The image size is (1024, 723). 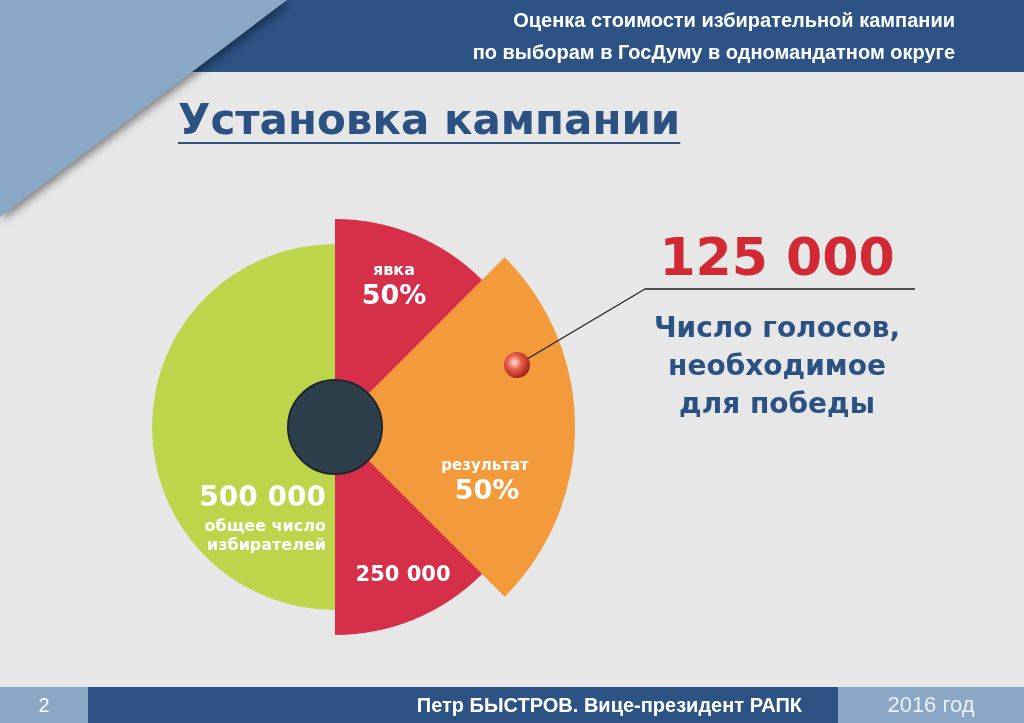 I want to click on text: Петр БЫСТРОВ. Вице-президент РАПК, so click(x=608, y=705).